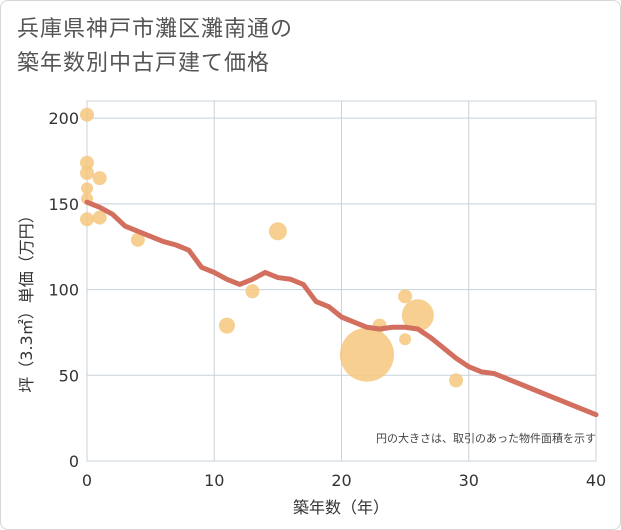 The height and width of the screenshot is (530, 621). What do you see at coordinates (469, 480) in the screenshot?
I see `x-tick-label: 30` at bounding box center [469, 480].